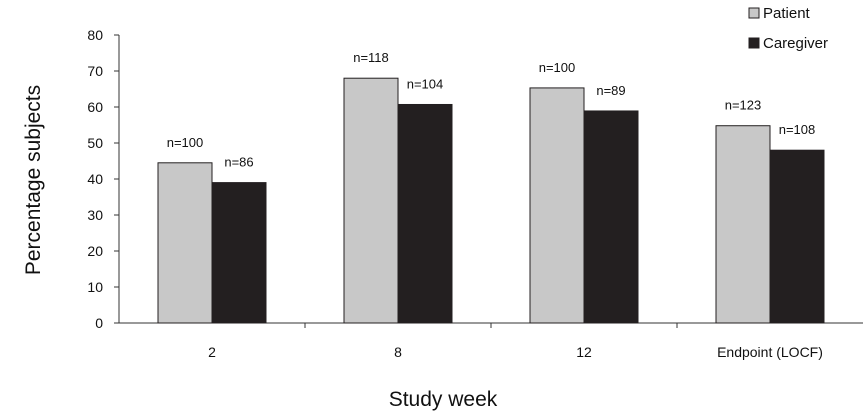  Describe the element at coordinates (95, 107) in the screenshot. I see `y-tick-label: 60` at that location.